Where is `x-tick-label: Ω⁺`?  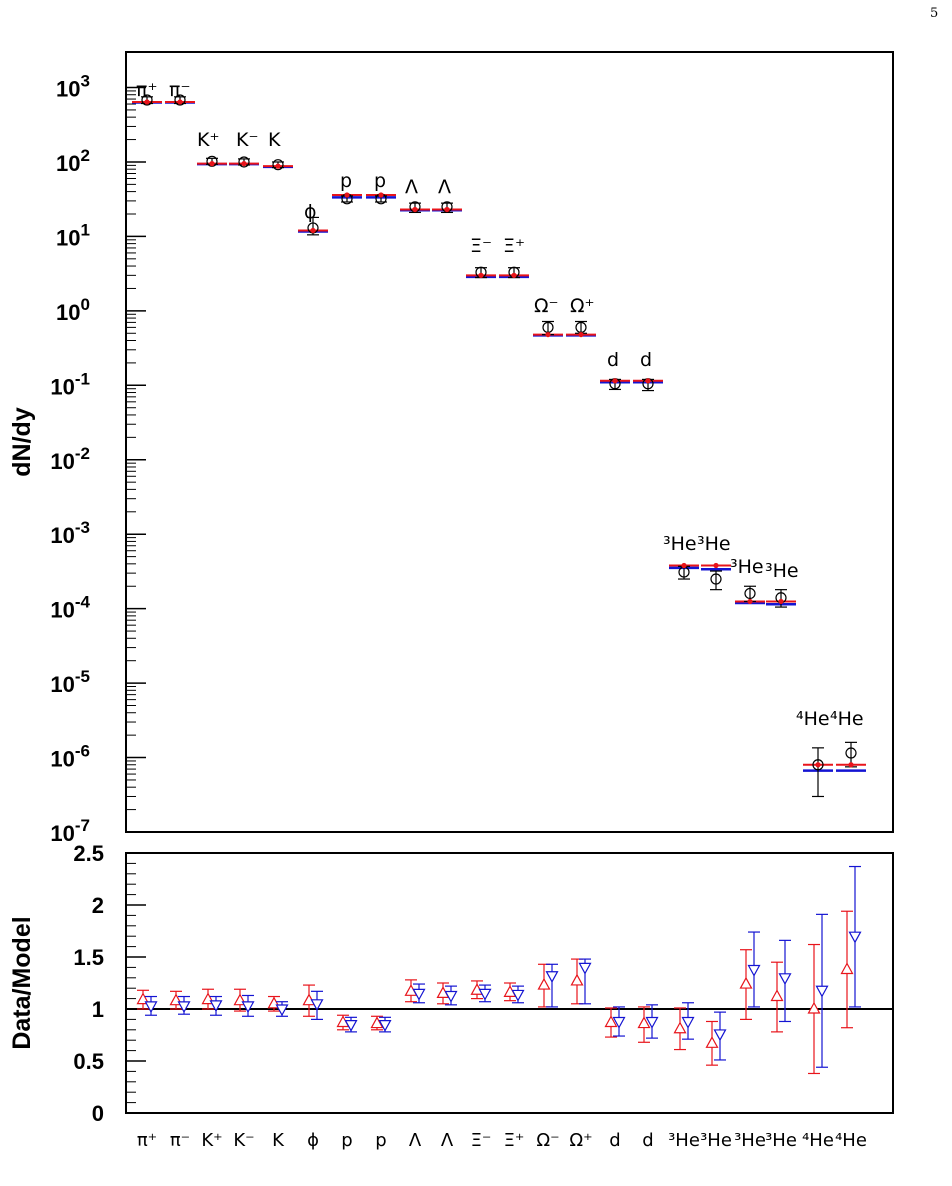
x-tick-label: Ω⁺ is located at coordinates (580, 1140).